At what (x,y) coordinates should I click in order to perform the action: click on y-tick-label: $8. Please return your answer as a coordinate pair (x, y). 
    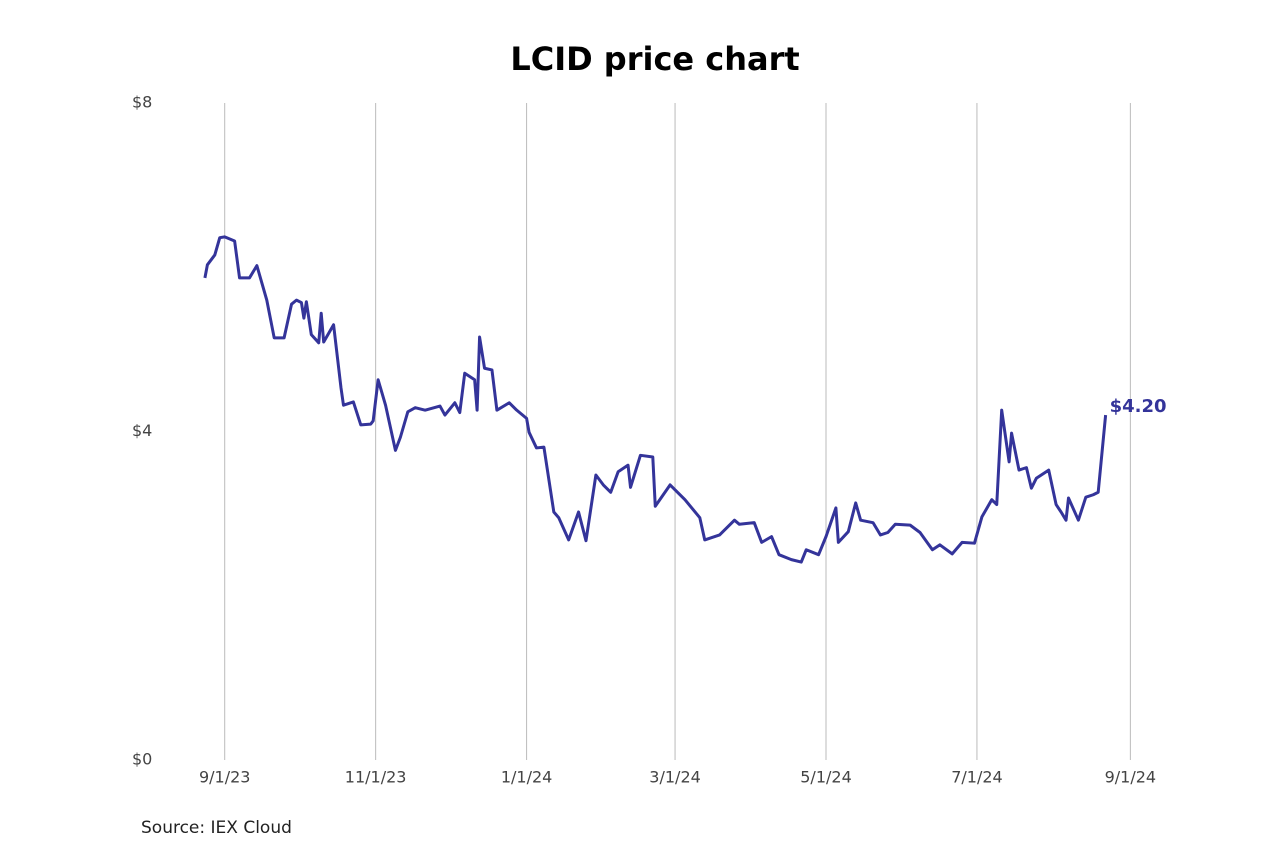
    Looking at the image, I should click on (142, 102).